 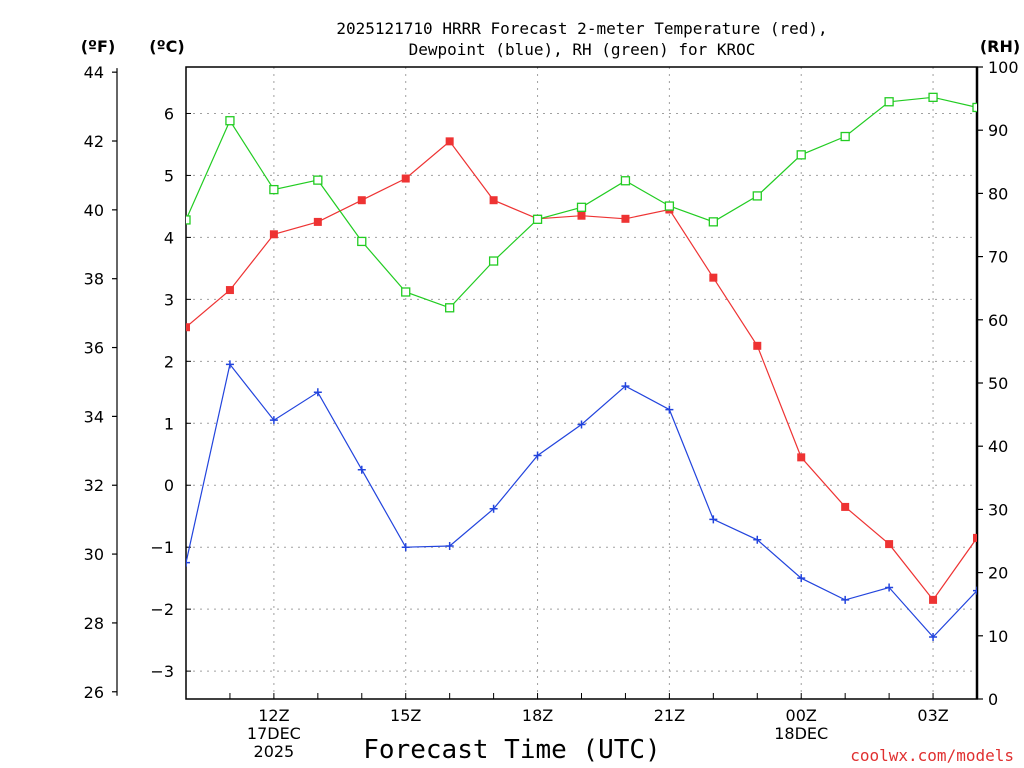 What do you see at coordinates (94, 623) in the screenshot?
I see `fahrenheit-tick-label: 28` at bounding box center [94, 623].